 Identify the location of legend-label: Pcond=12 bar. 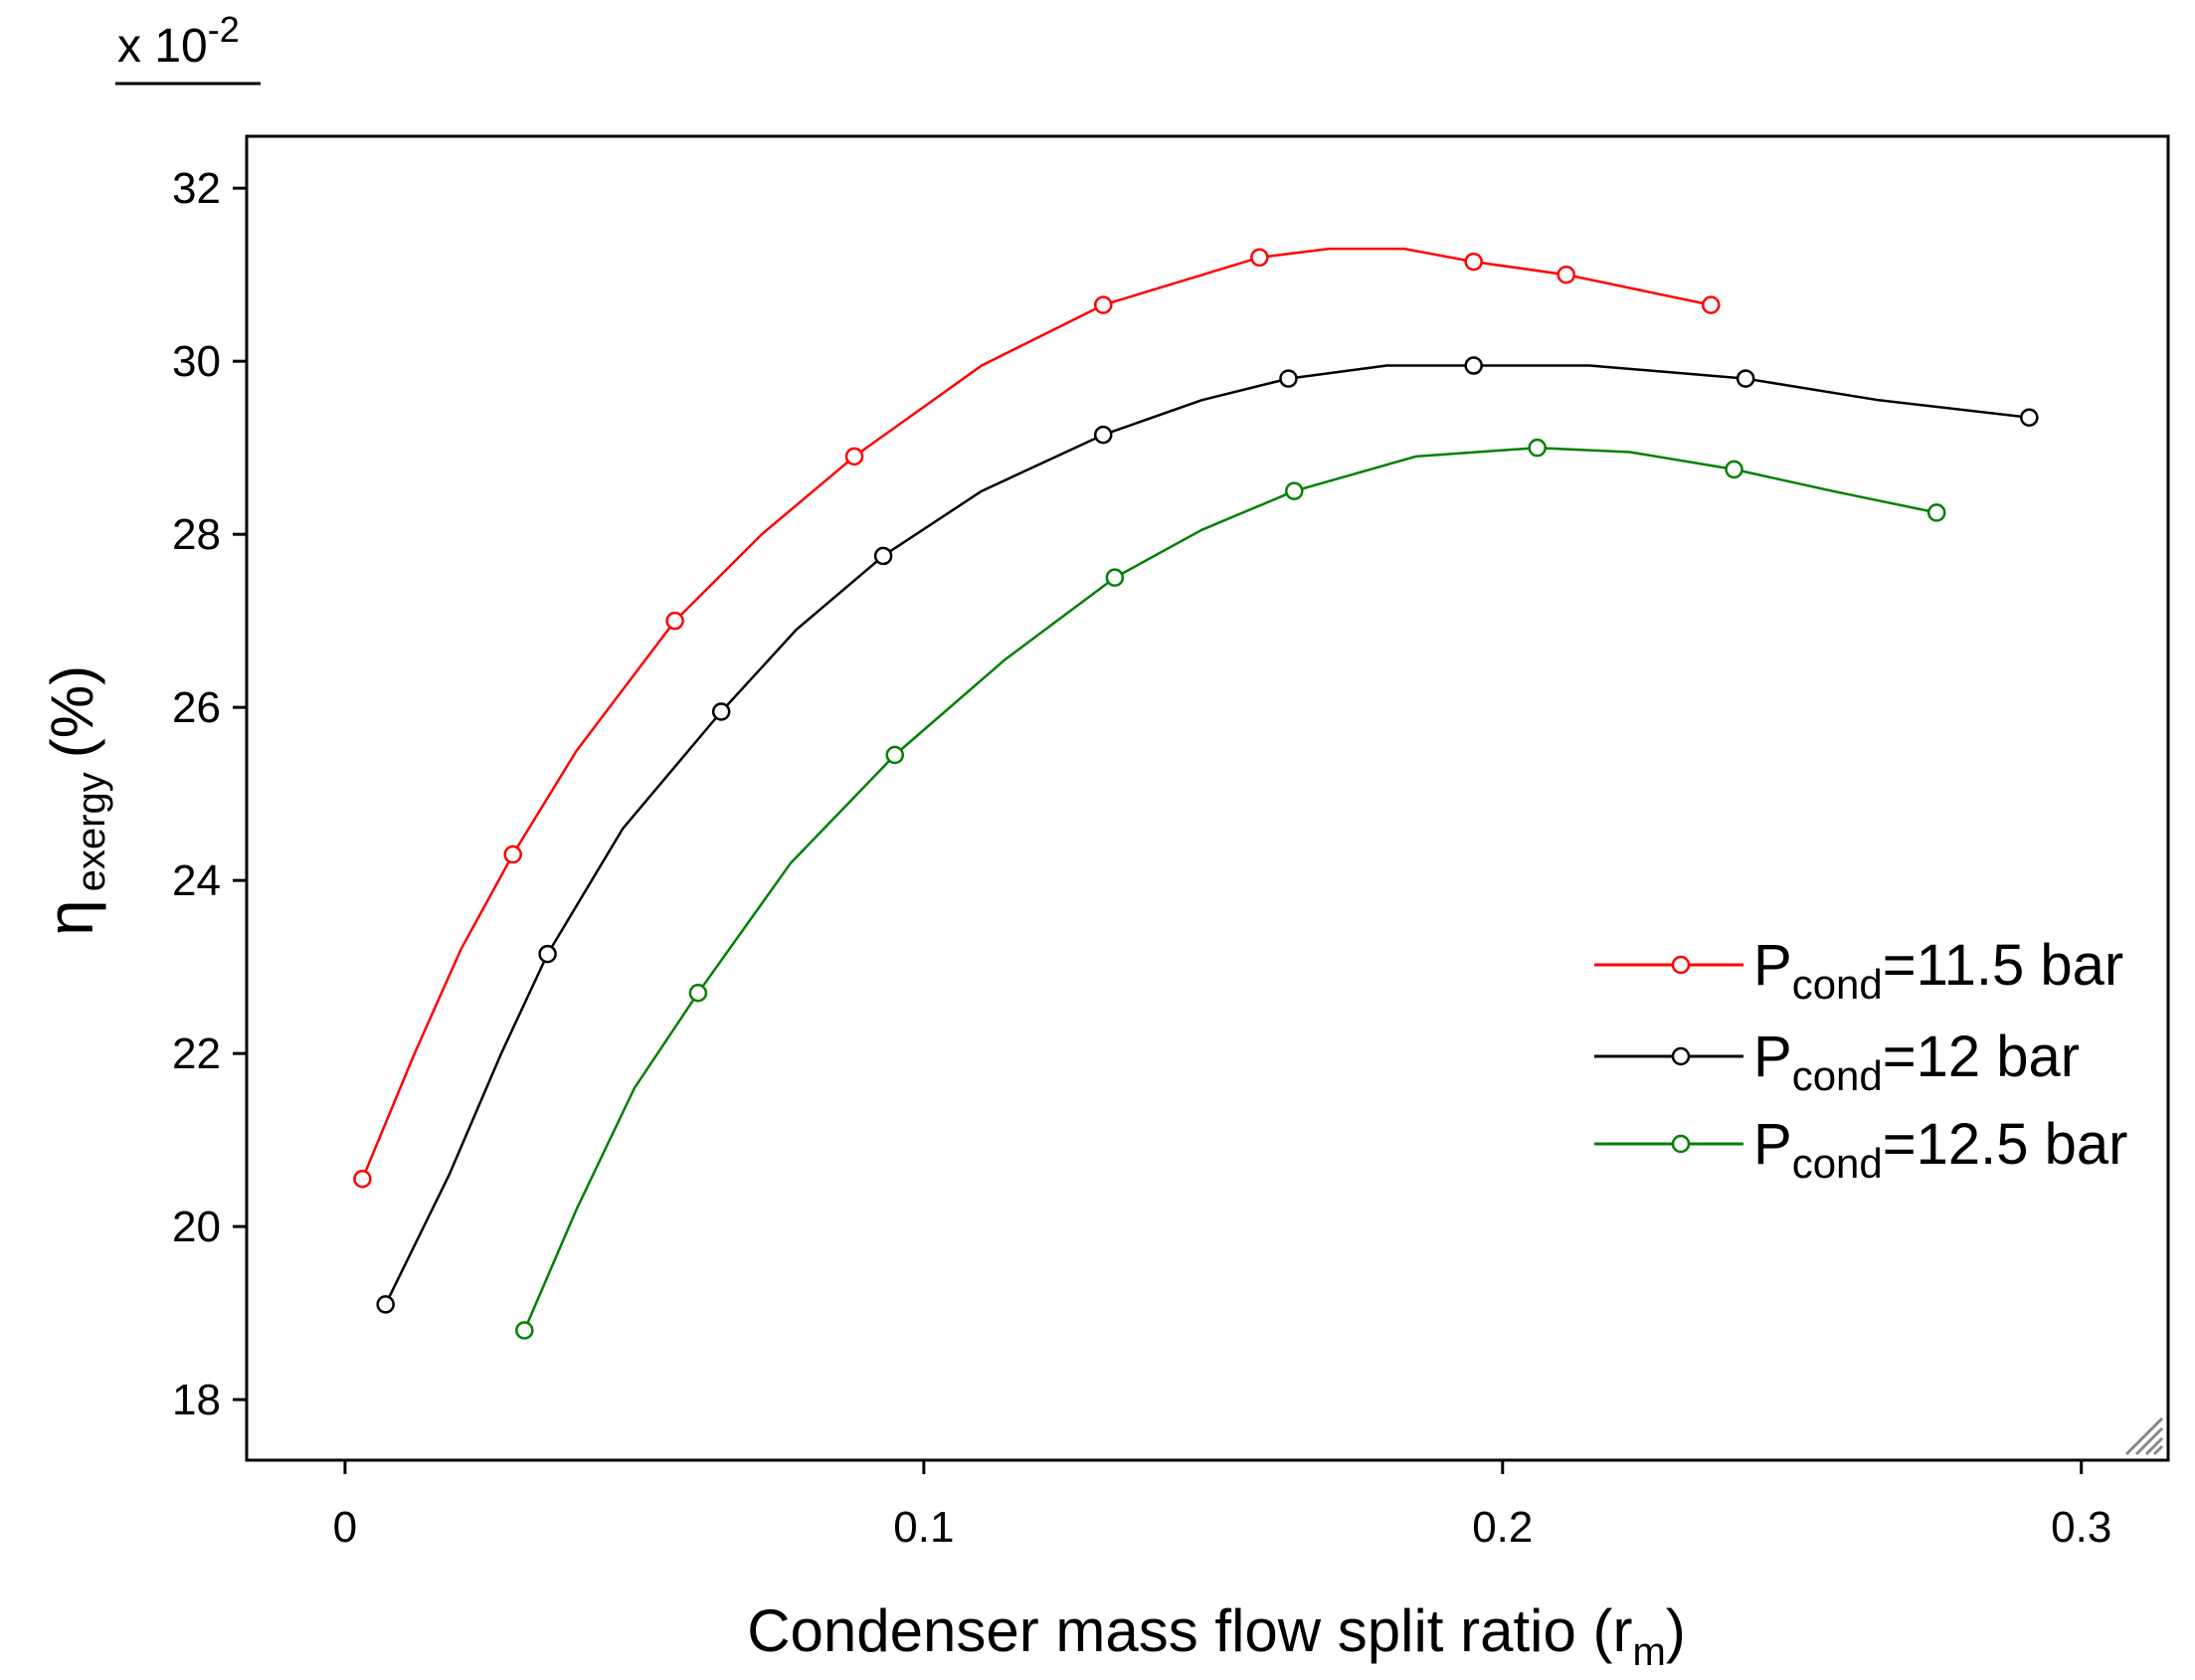
(1916, 1062).